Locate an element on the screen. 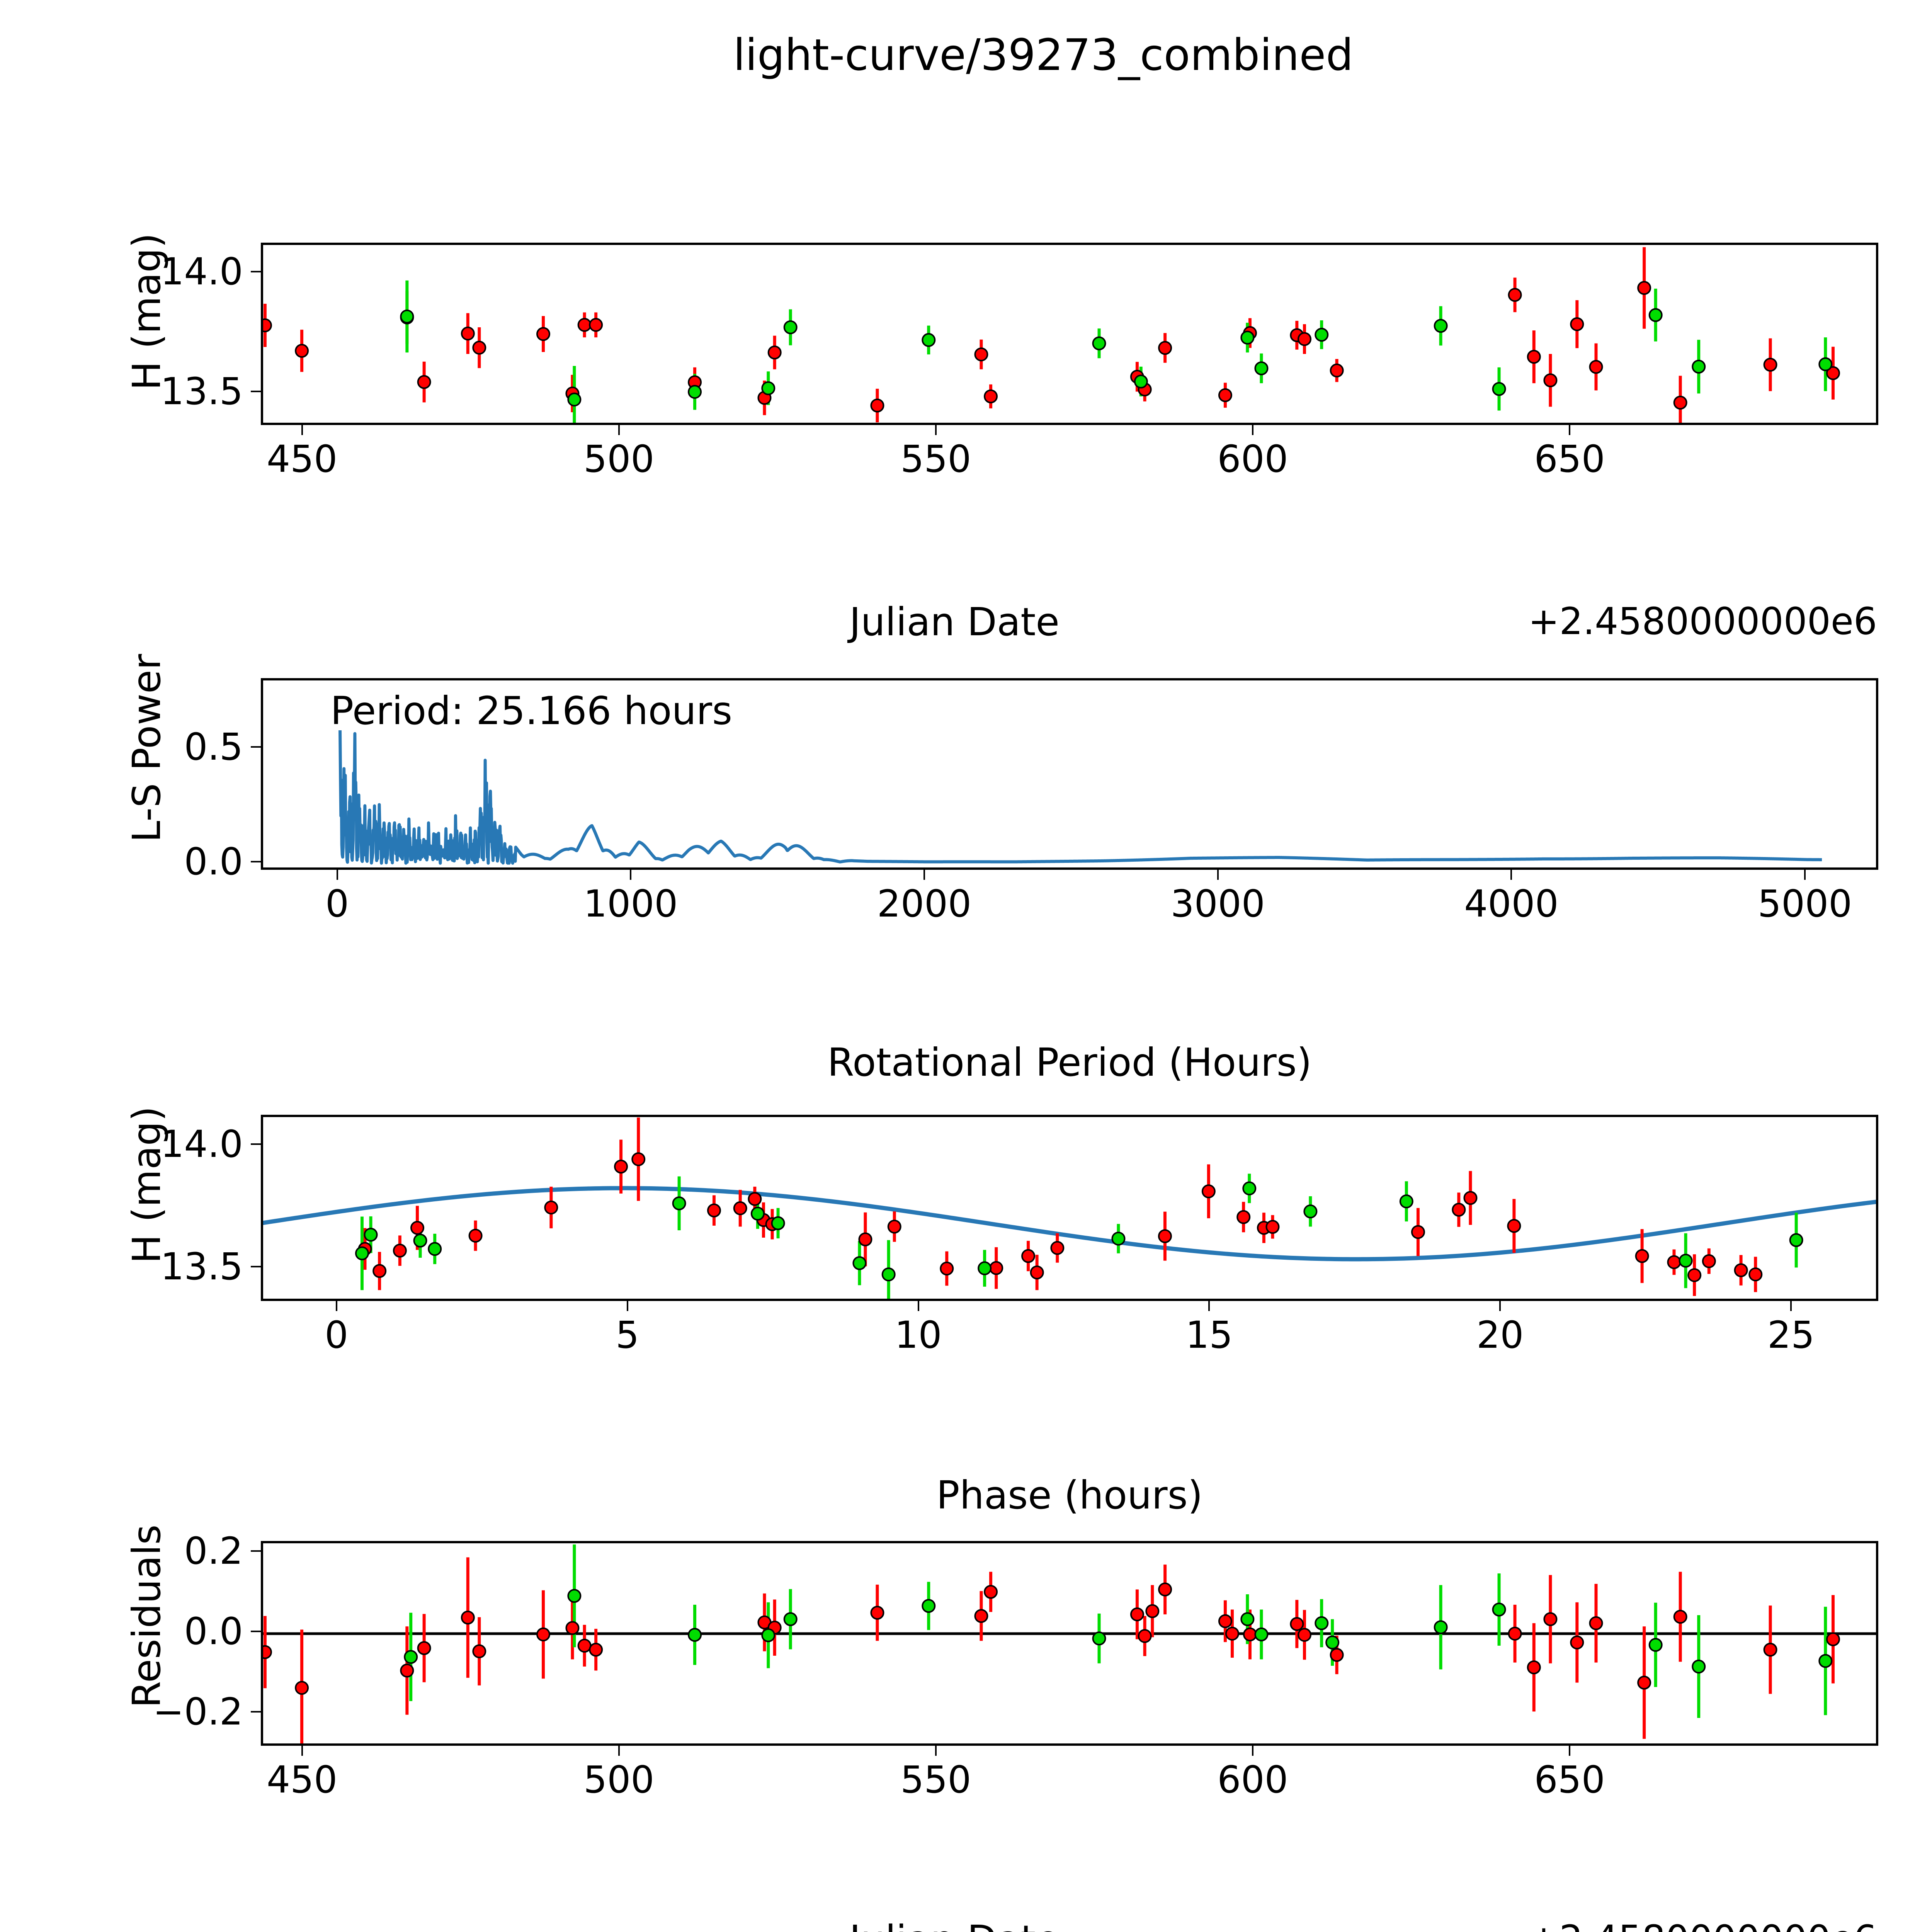 This screenshot has width=1932, height=1932. residuals-ytick-1-mark is located at coordinates (256, 1631).